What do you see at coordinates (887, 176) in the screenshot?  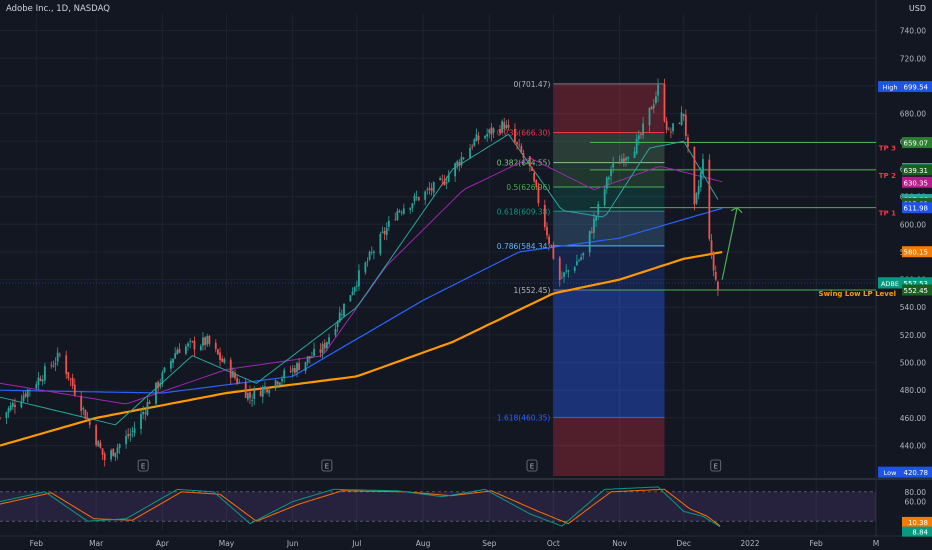 I see `level-label: TP 2` at bounding box center [887, 176].